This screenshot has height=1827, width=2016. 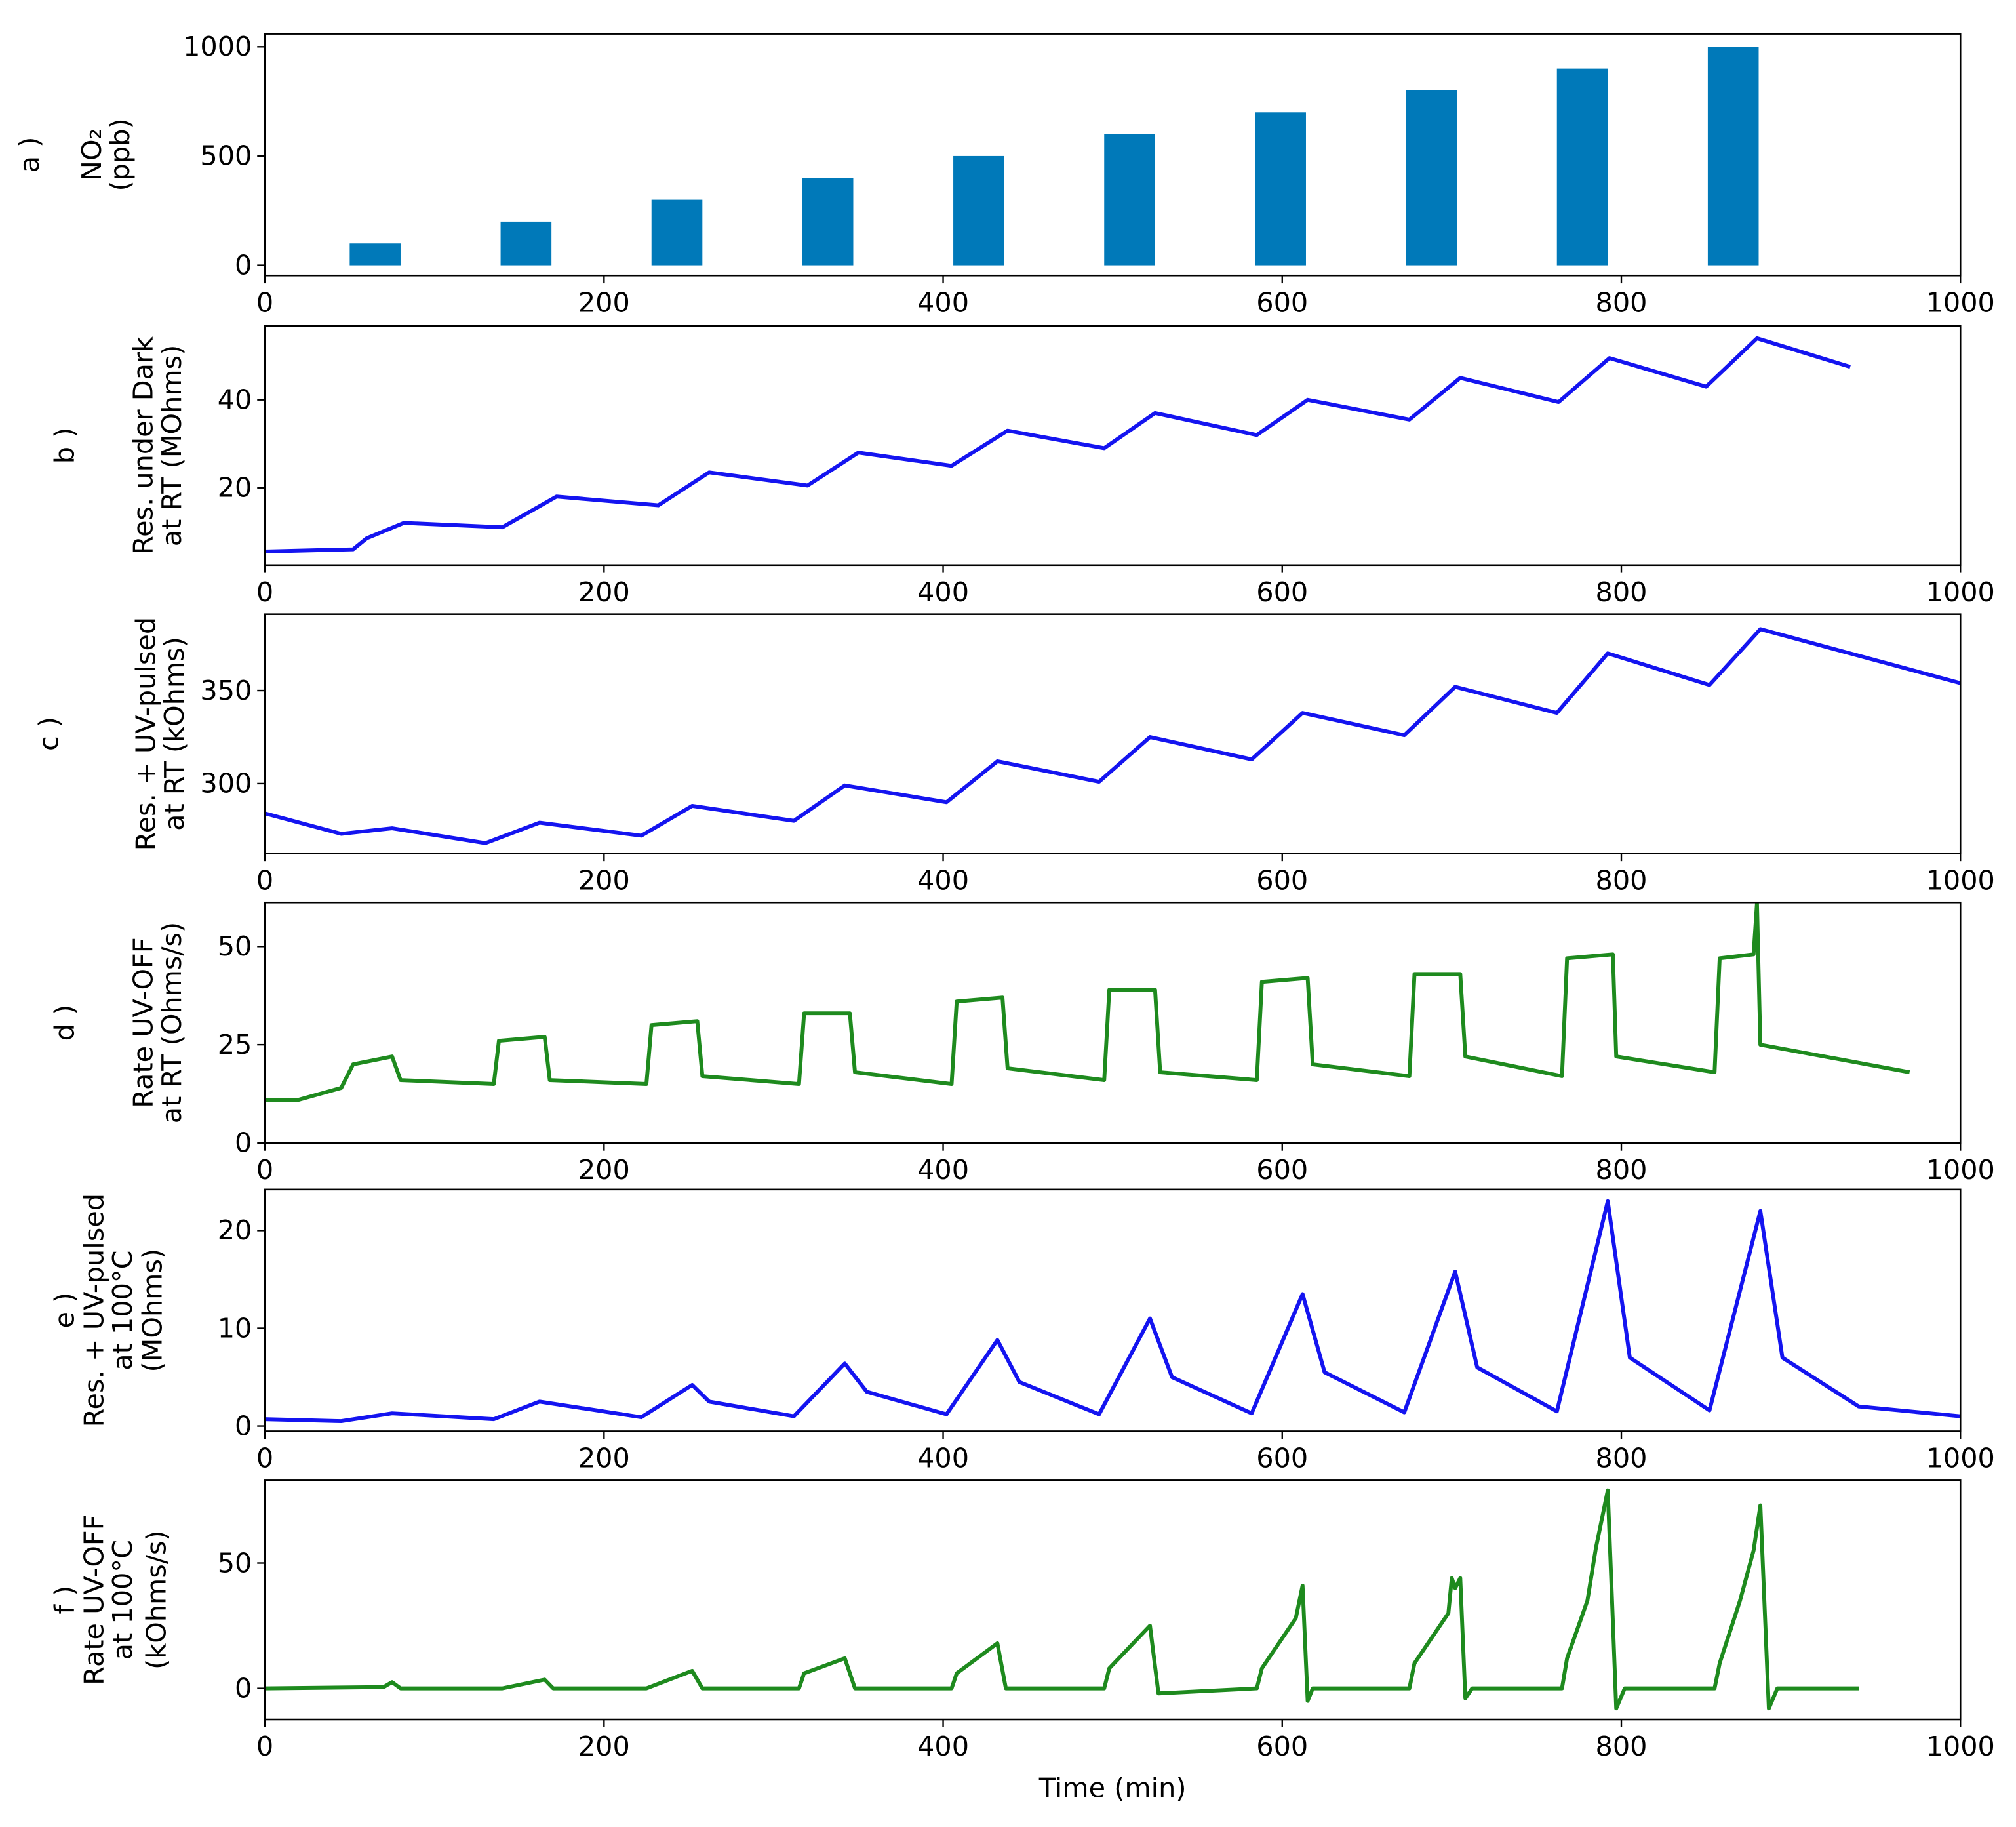 What do you see at coordinates (152, 1311) in the screenshot?
I see `y-axis-label: (MOhms)` at bounding box center [152, 1311].